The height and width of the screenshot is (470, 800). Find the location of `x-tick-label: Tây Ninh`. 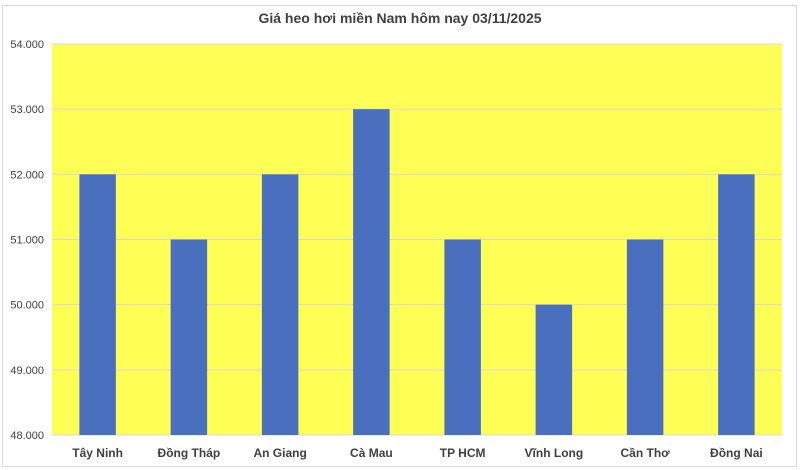

x-tick-label: Tây Ninh is located at coordinates (97, 453).